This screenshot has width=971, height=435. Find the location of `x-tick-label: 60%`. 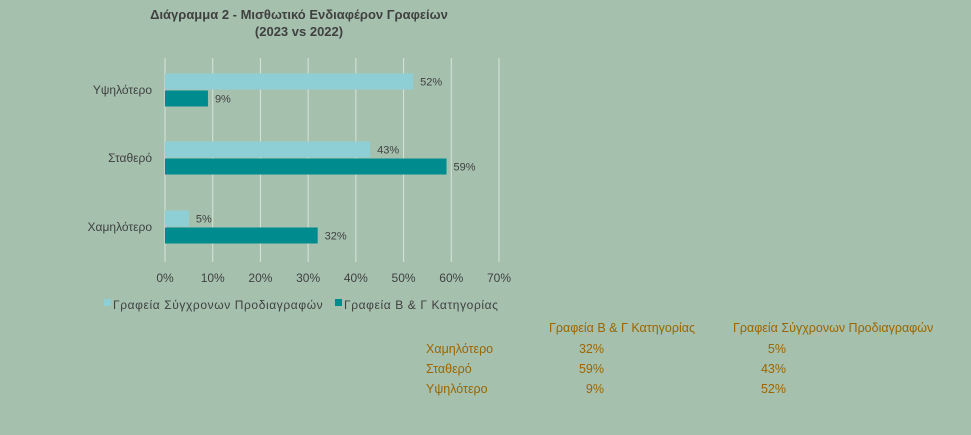

x-tick-label: 60% is located at coordinates (451, 278).